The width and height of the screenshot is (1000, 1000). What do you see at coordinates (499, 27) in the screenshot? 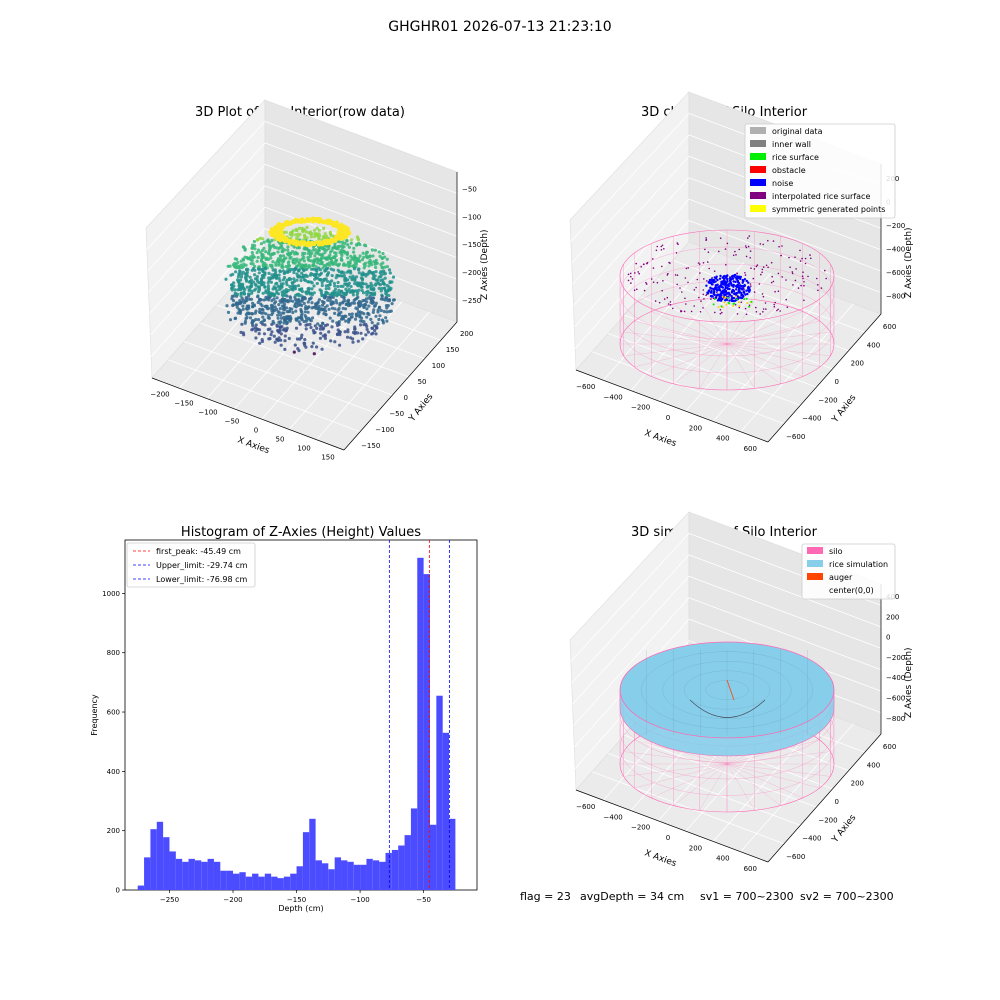
I see `figure-suptitle: GHGHR01 2026-07-13 21:23:10` at bounding box center [499, 27].